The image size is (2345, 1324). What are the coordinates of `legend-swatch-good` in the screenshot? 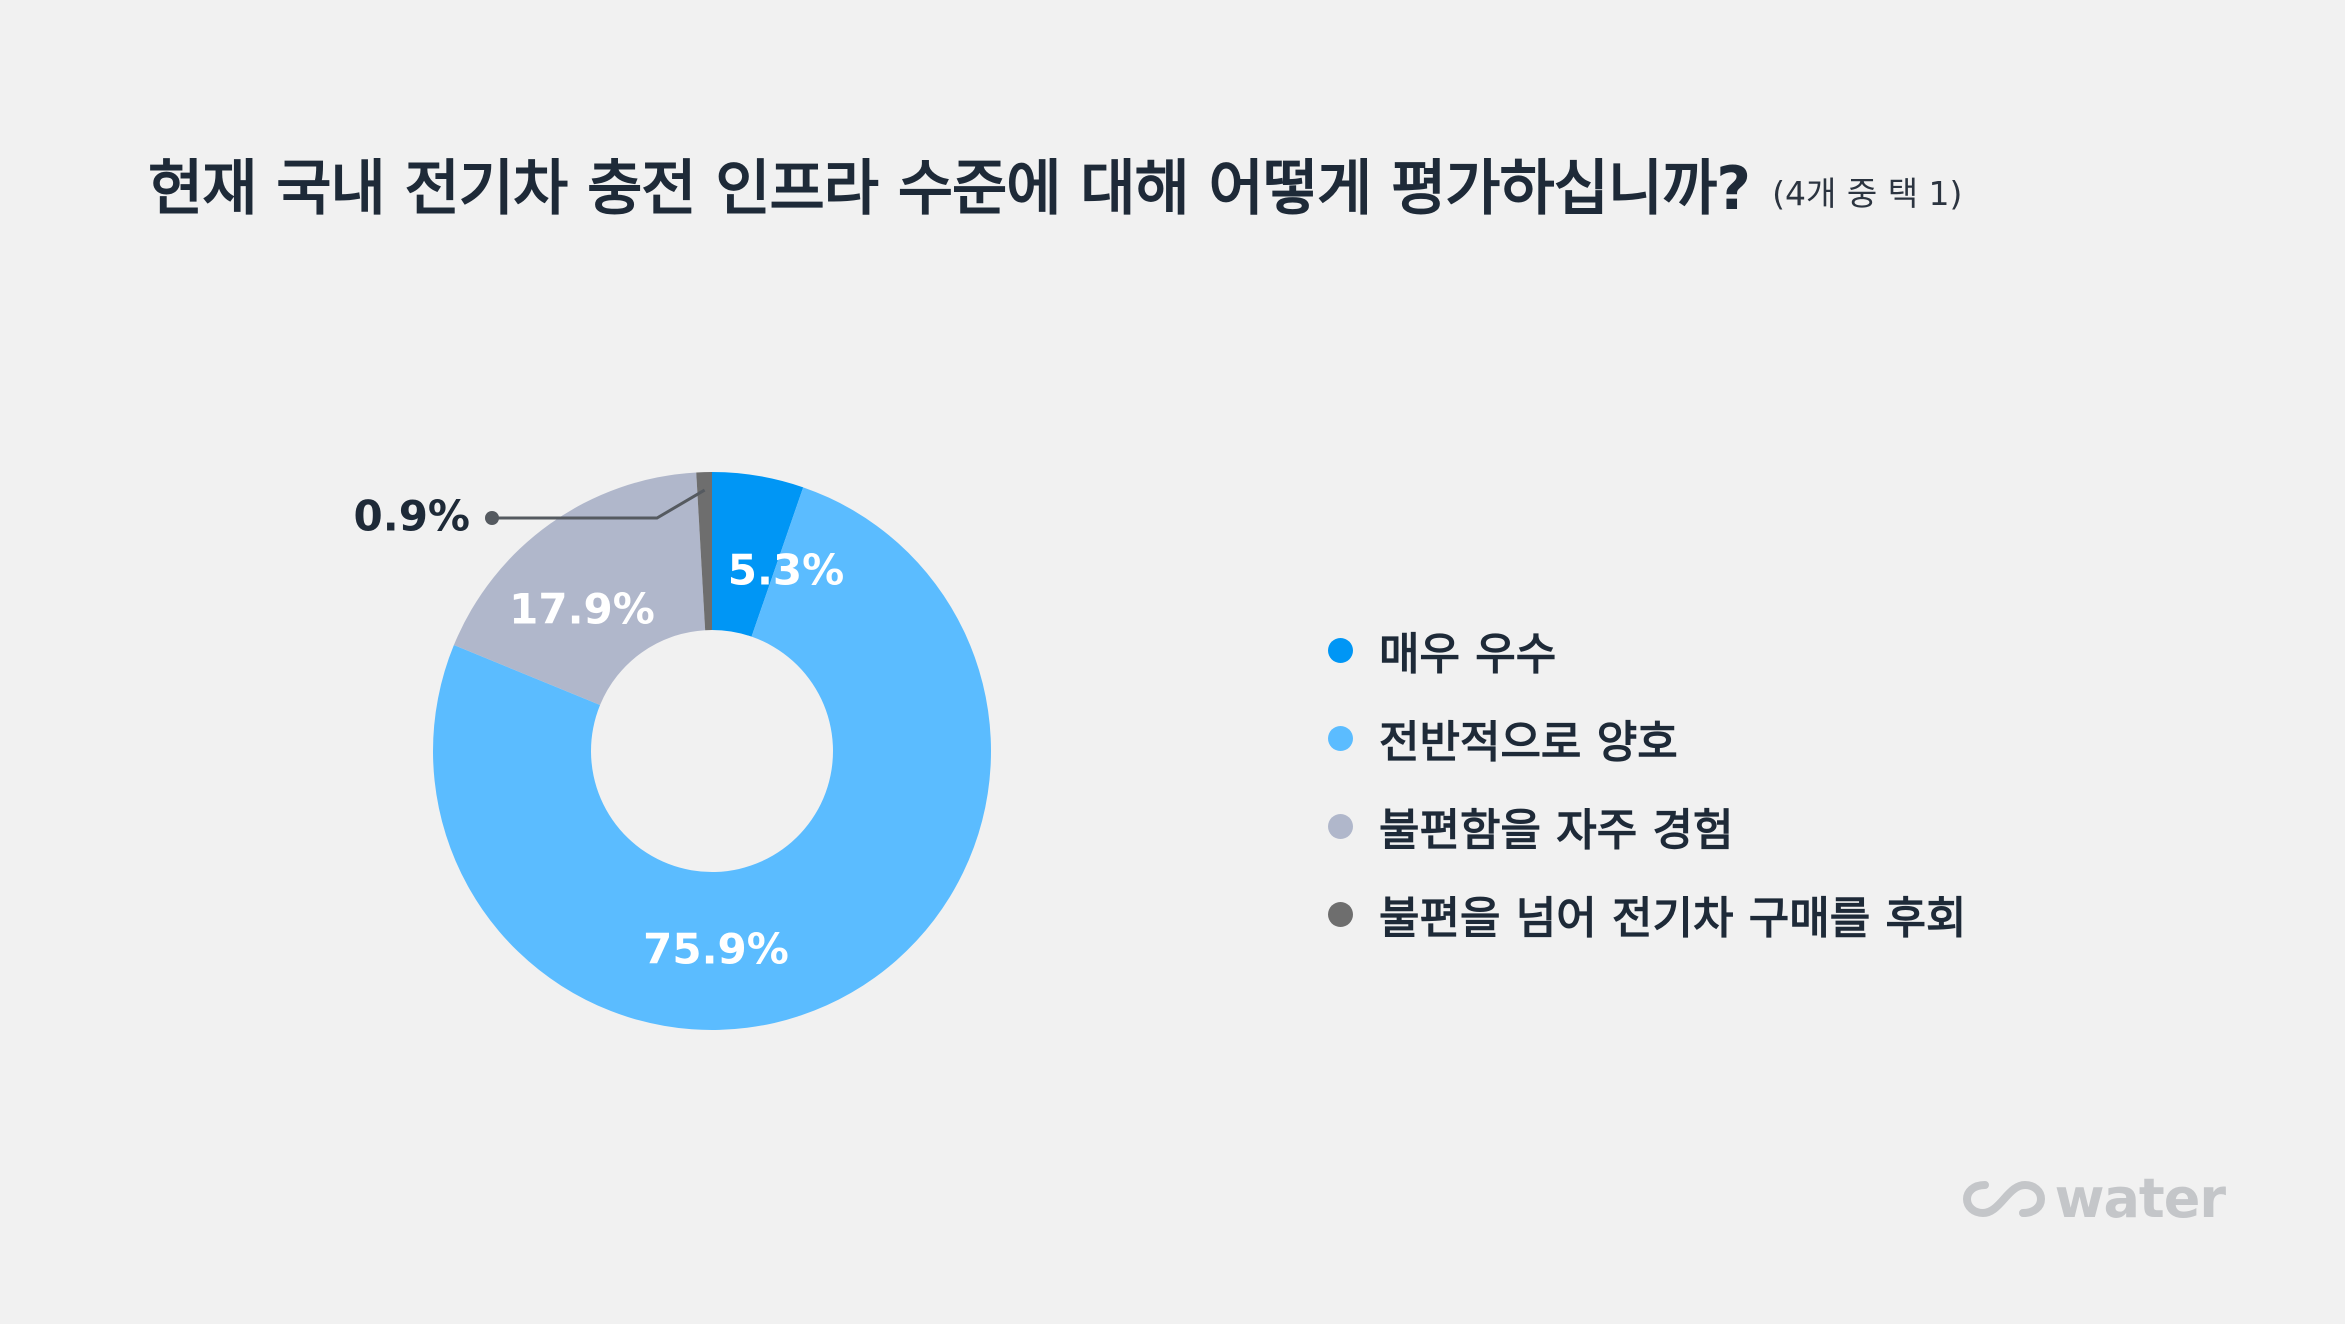 It's located at (1340, 738).